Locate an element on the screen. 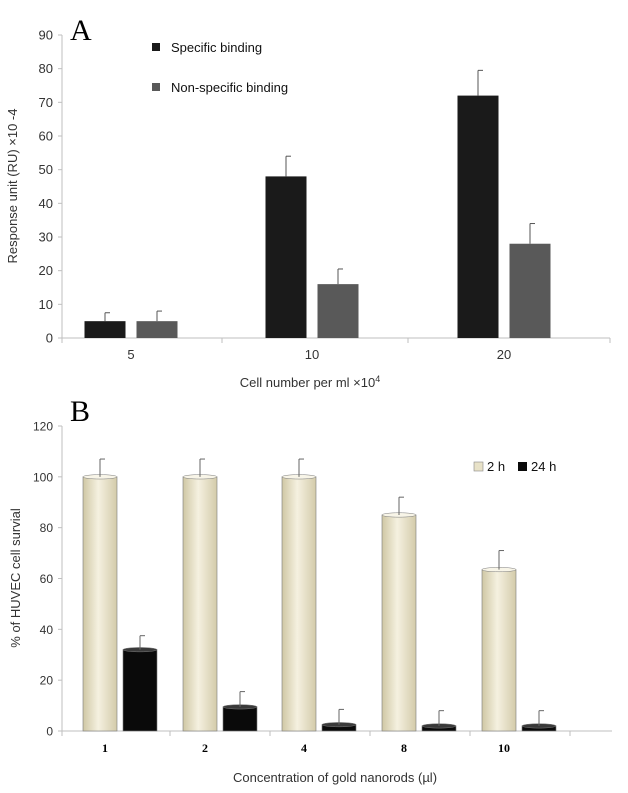 The width and height of the screenshot is (628, 793). panel-a-y-axis-title: Response unit (RU) ×10 -4 is located at coordinates (12, 186).